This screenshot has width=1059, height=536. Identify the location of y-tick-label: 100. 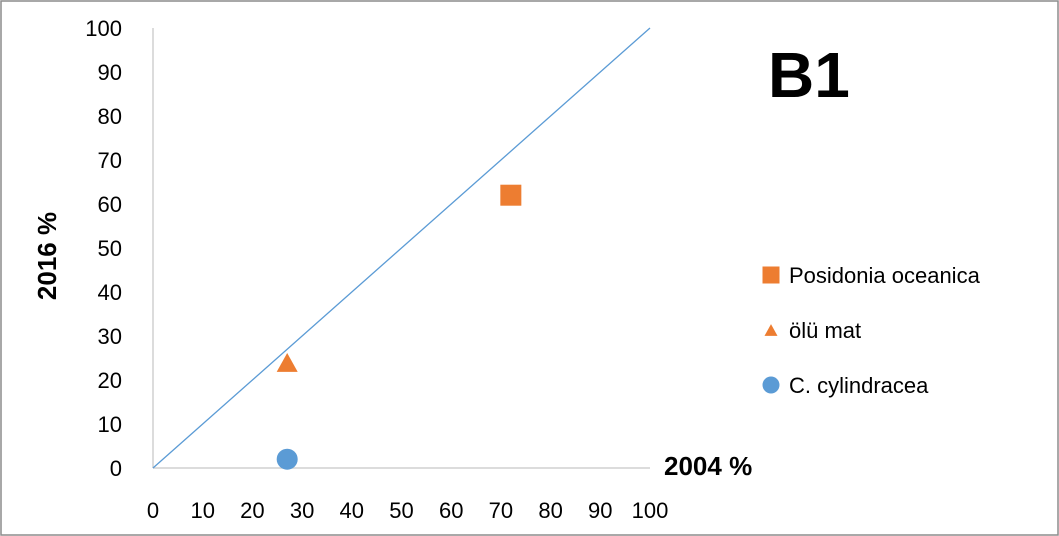
(103, 28).